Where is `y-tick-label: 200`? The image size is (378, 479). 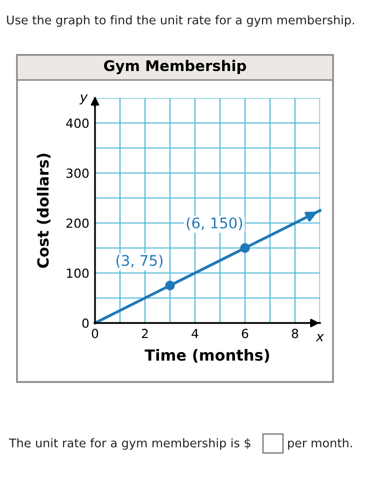
y-tick-label: 200 is located at coordinates (77, 223).